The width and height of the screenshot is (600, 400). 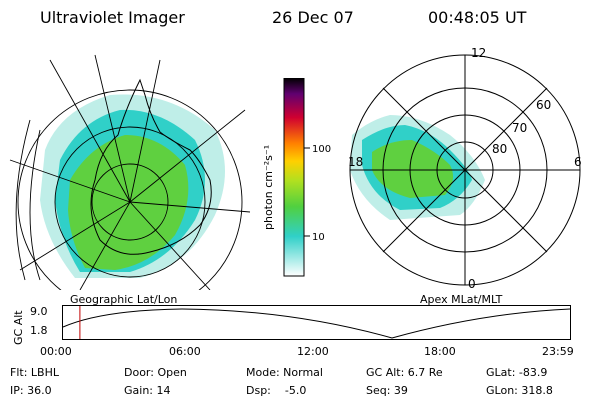 I want to click on orbit-xtick-0600: 06:00, so click(x=185, y=351).